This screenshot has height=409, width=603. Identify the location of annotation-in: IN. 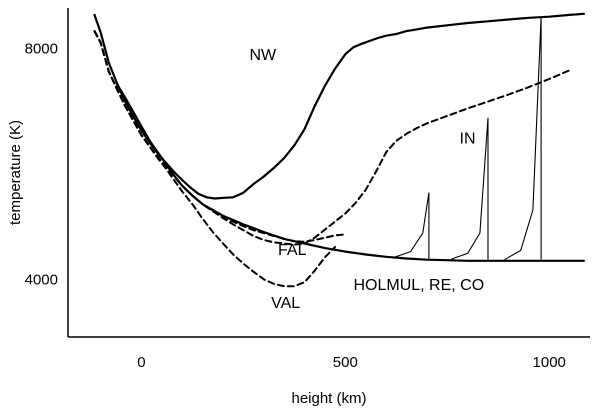
(468, 139).